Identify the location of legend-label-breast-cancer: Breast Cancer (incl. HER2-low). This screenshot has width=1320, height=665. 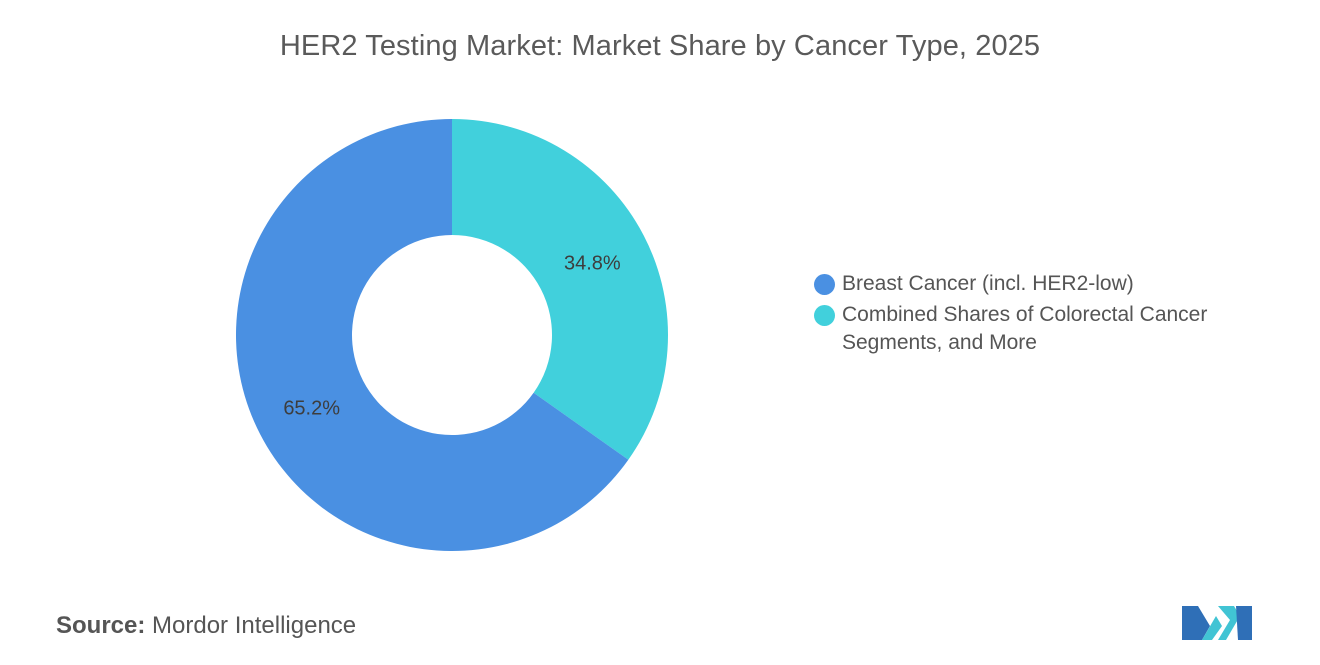
(988, 283).